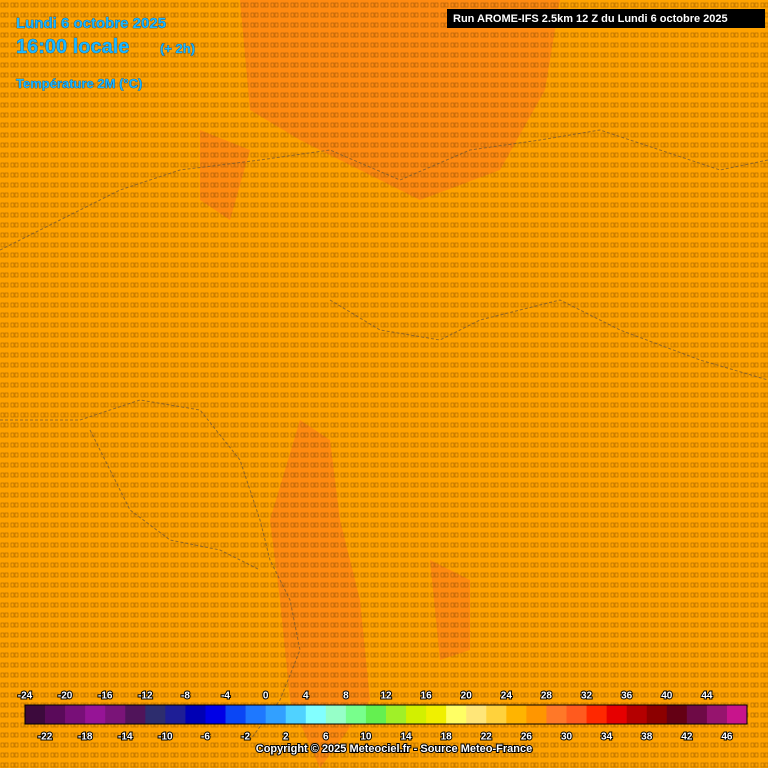  I want to click on colorbar-label: 30, so click(567, 737).